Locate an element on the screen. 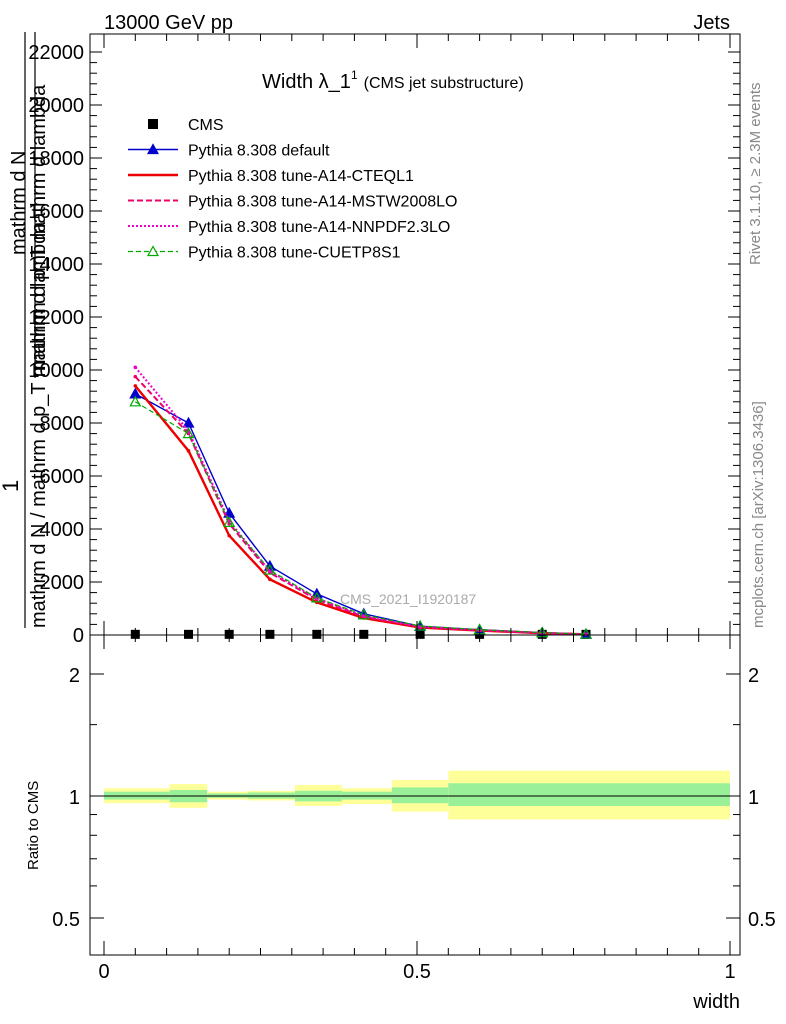 The width and height of the screenshot is (786, 1024). rivet-label: Rivet 3.1.10, ≥ 2.3M events is located at coordinates (755, 174).